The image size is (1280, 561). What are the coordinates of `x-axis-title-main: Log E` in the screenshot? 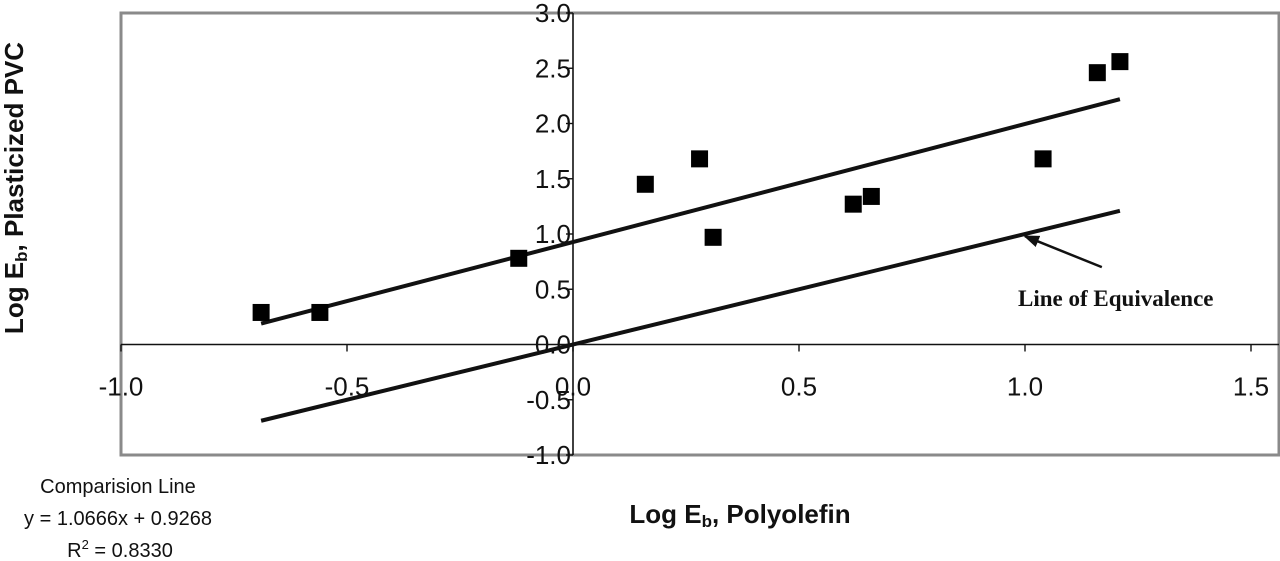 It's located at (665, 514).